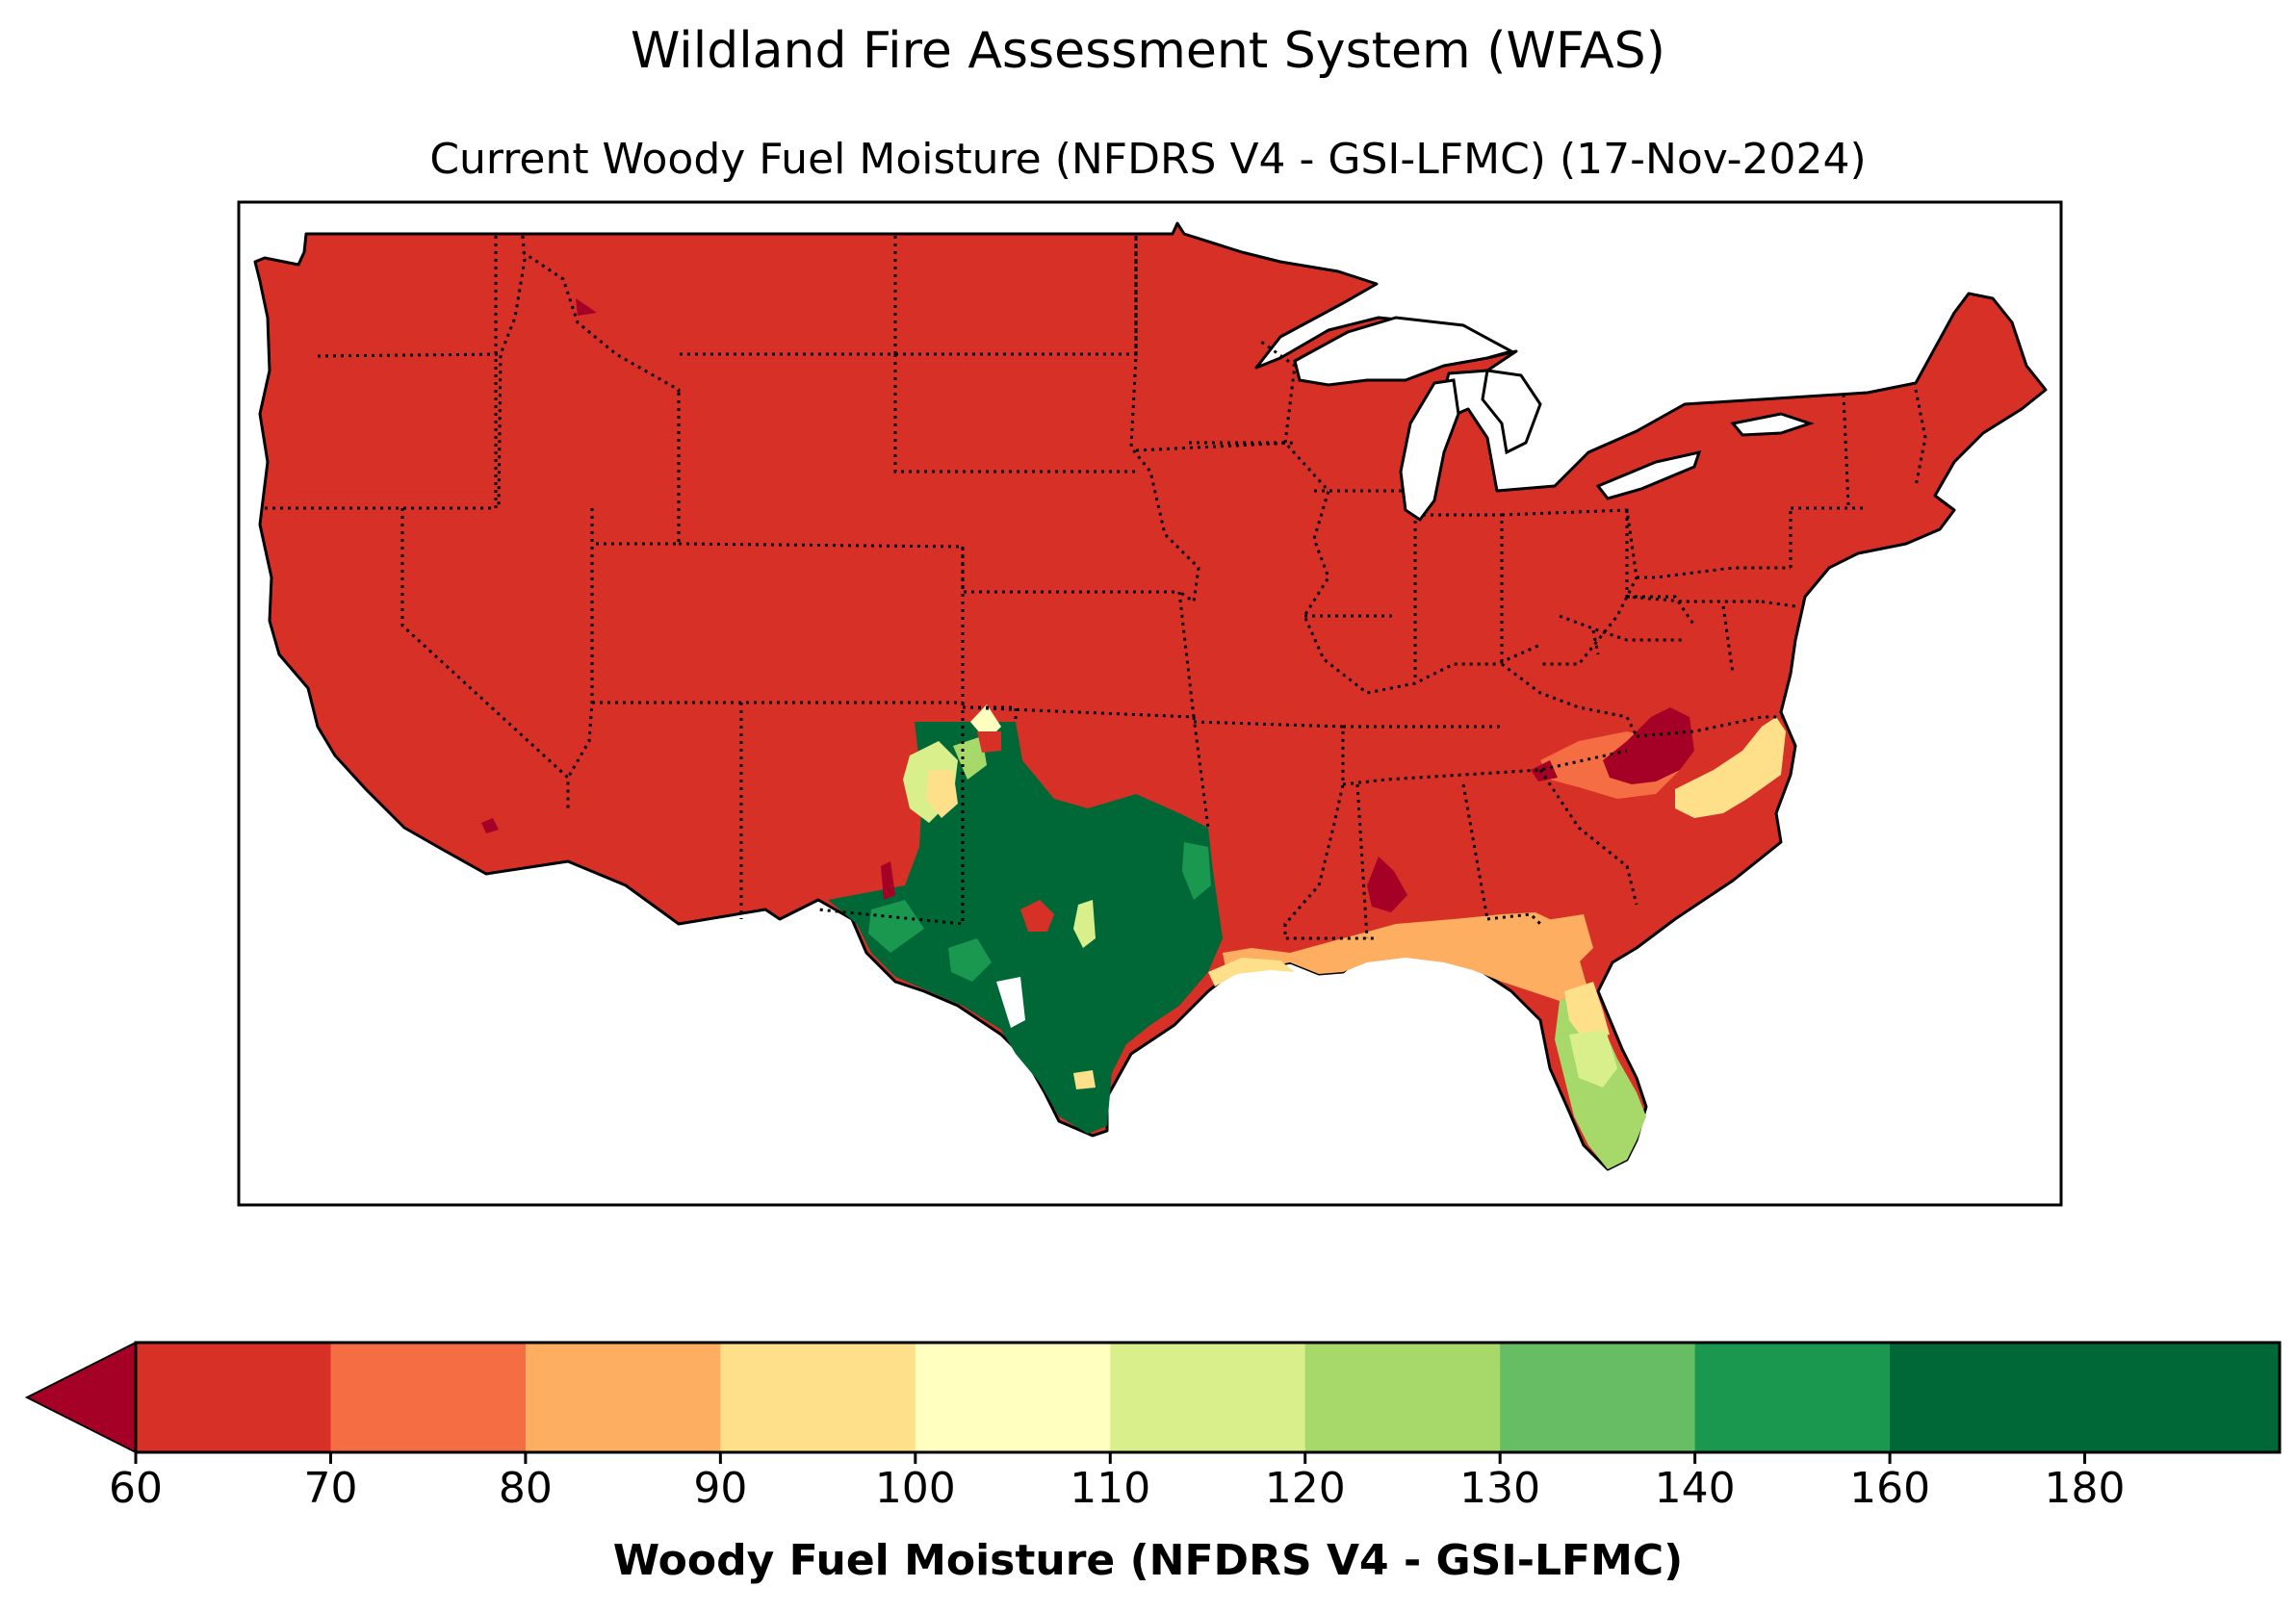 This screenshot has height=1613, width=2296. I want to click on mississippi-low-spot, so click(1387, 884).